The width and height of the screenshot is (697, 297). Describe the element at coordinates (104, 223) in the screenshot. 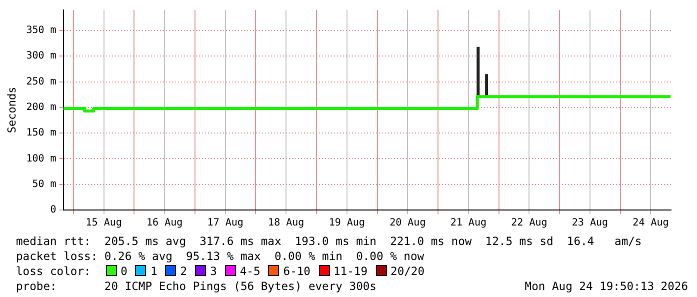

I see `x-tick-label: 15 Aug` at that location.